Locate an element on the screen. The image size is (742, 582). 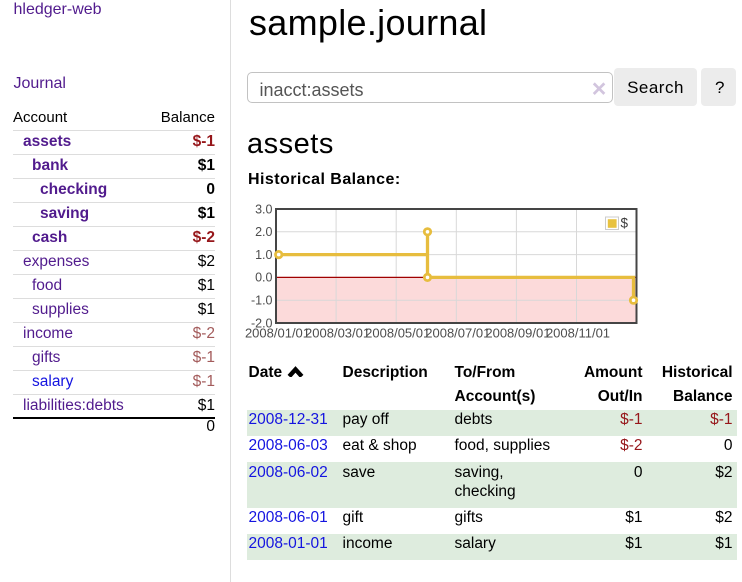
svg-text: 2008/01/01 is located at coordinates (277, 333).